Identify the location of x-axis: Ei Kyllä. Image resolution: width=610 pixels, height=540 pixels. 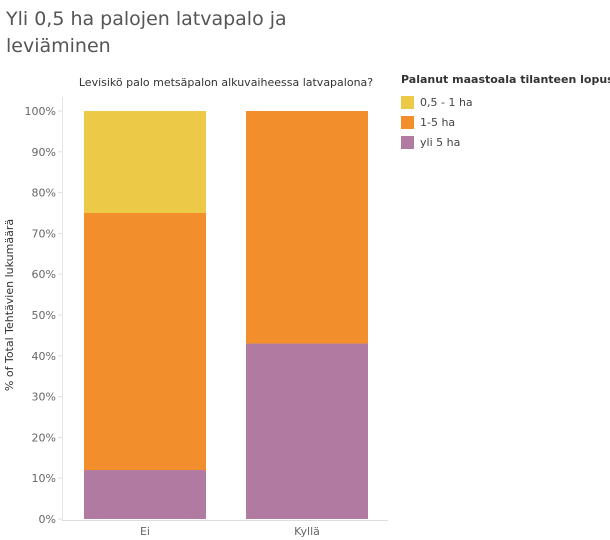
(225, 529).